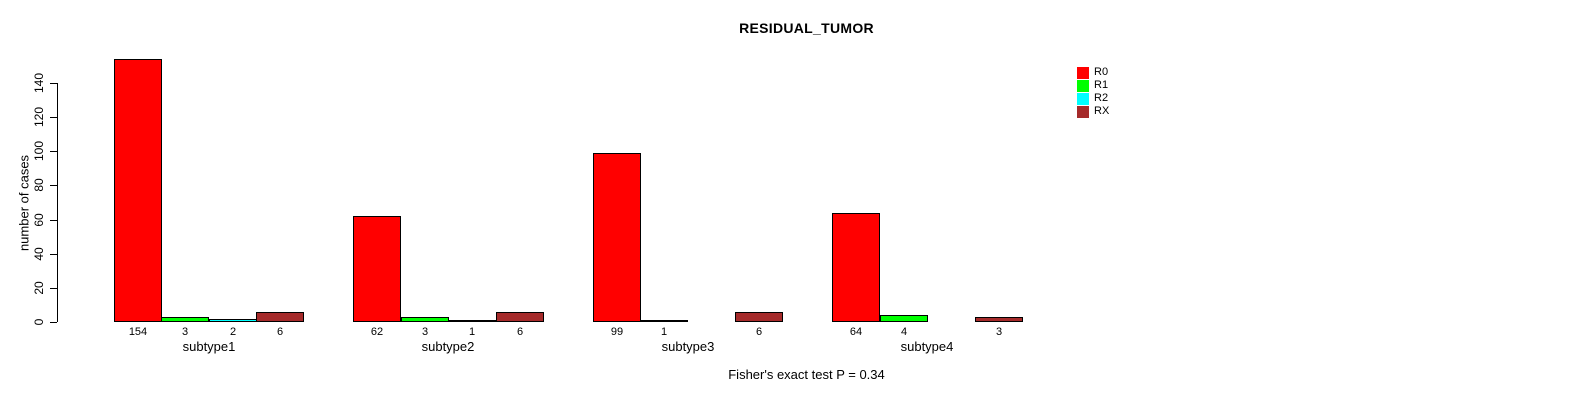 Image resolution: width=1590 pixels, height=400 pixels. Describe the element at coordinates (39, 254) in the screenshot. I see `y-tick-label: 40` at that location.